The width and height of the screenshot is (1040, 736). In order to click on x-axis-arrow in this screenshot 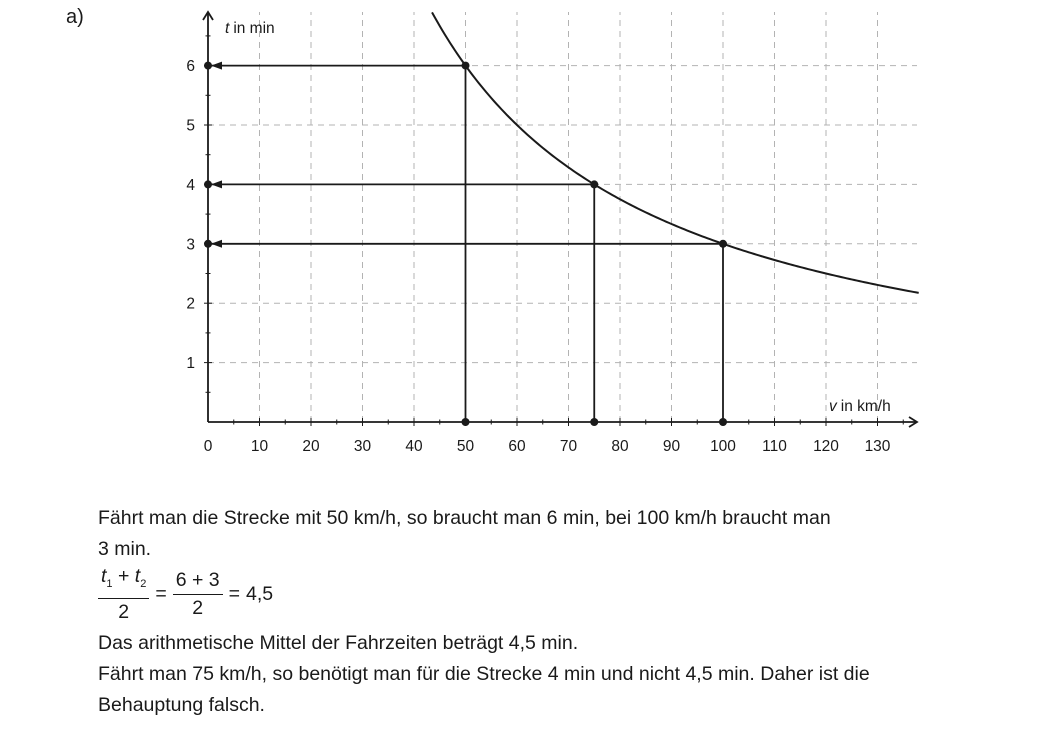, I will do `click(913, 422)`.